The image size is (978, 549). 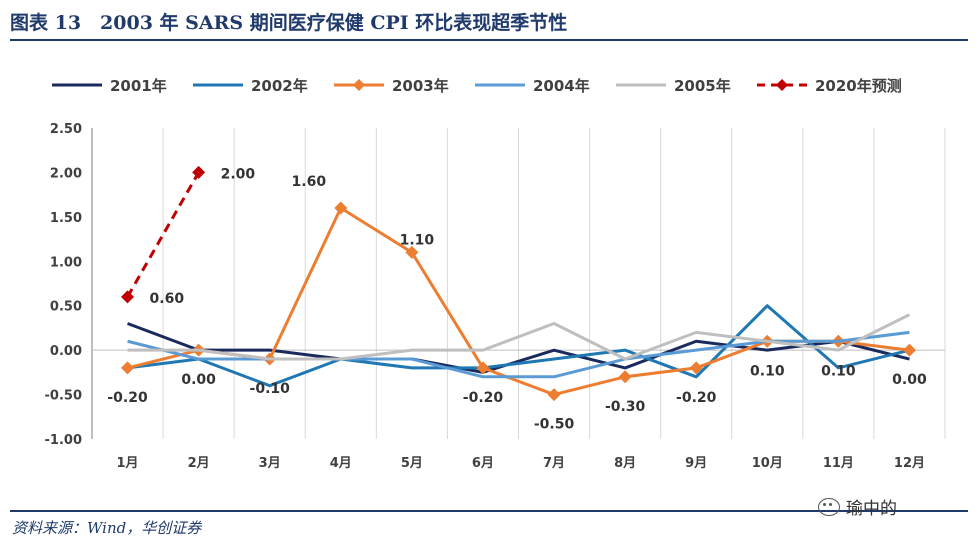 I want to click on figure-title: 图表 13 2003 年 SARS 期间医疗保健 CPI 环比表现超季节性, so click(x=289, y=23).